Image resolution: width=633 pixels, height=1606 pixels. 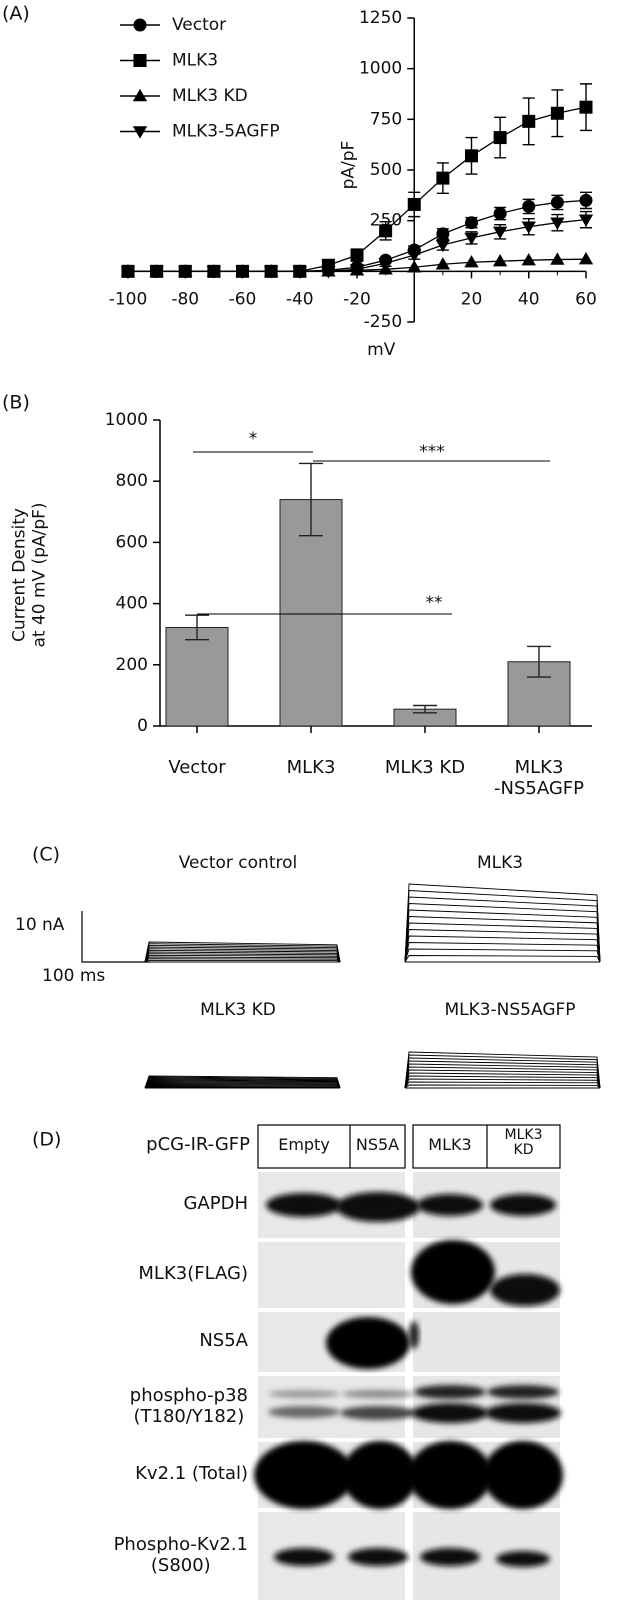 What do you see at coordinates (311, 767) in the screenshot?
I see `x-tick-label: MLK3` at bounding box center [311, 767].